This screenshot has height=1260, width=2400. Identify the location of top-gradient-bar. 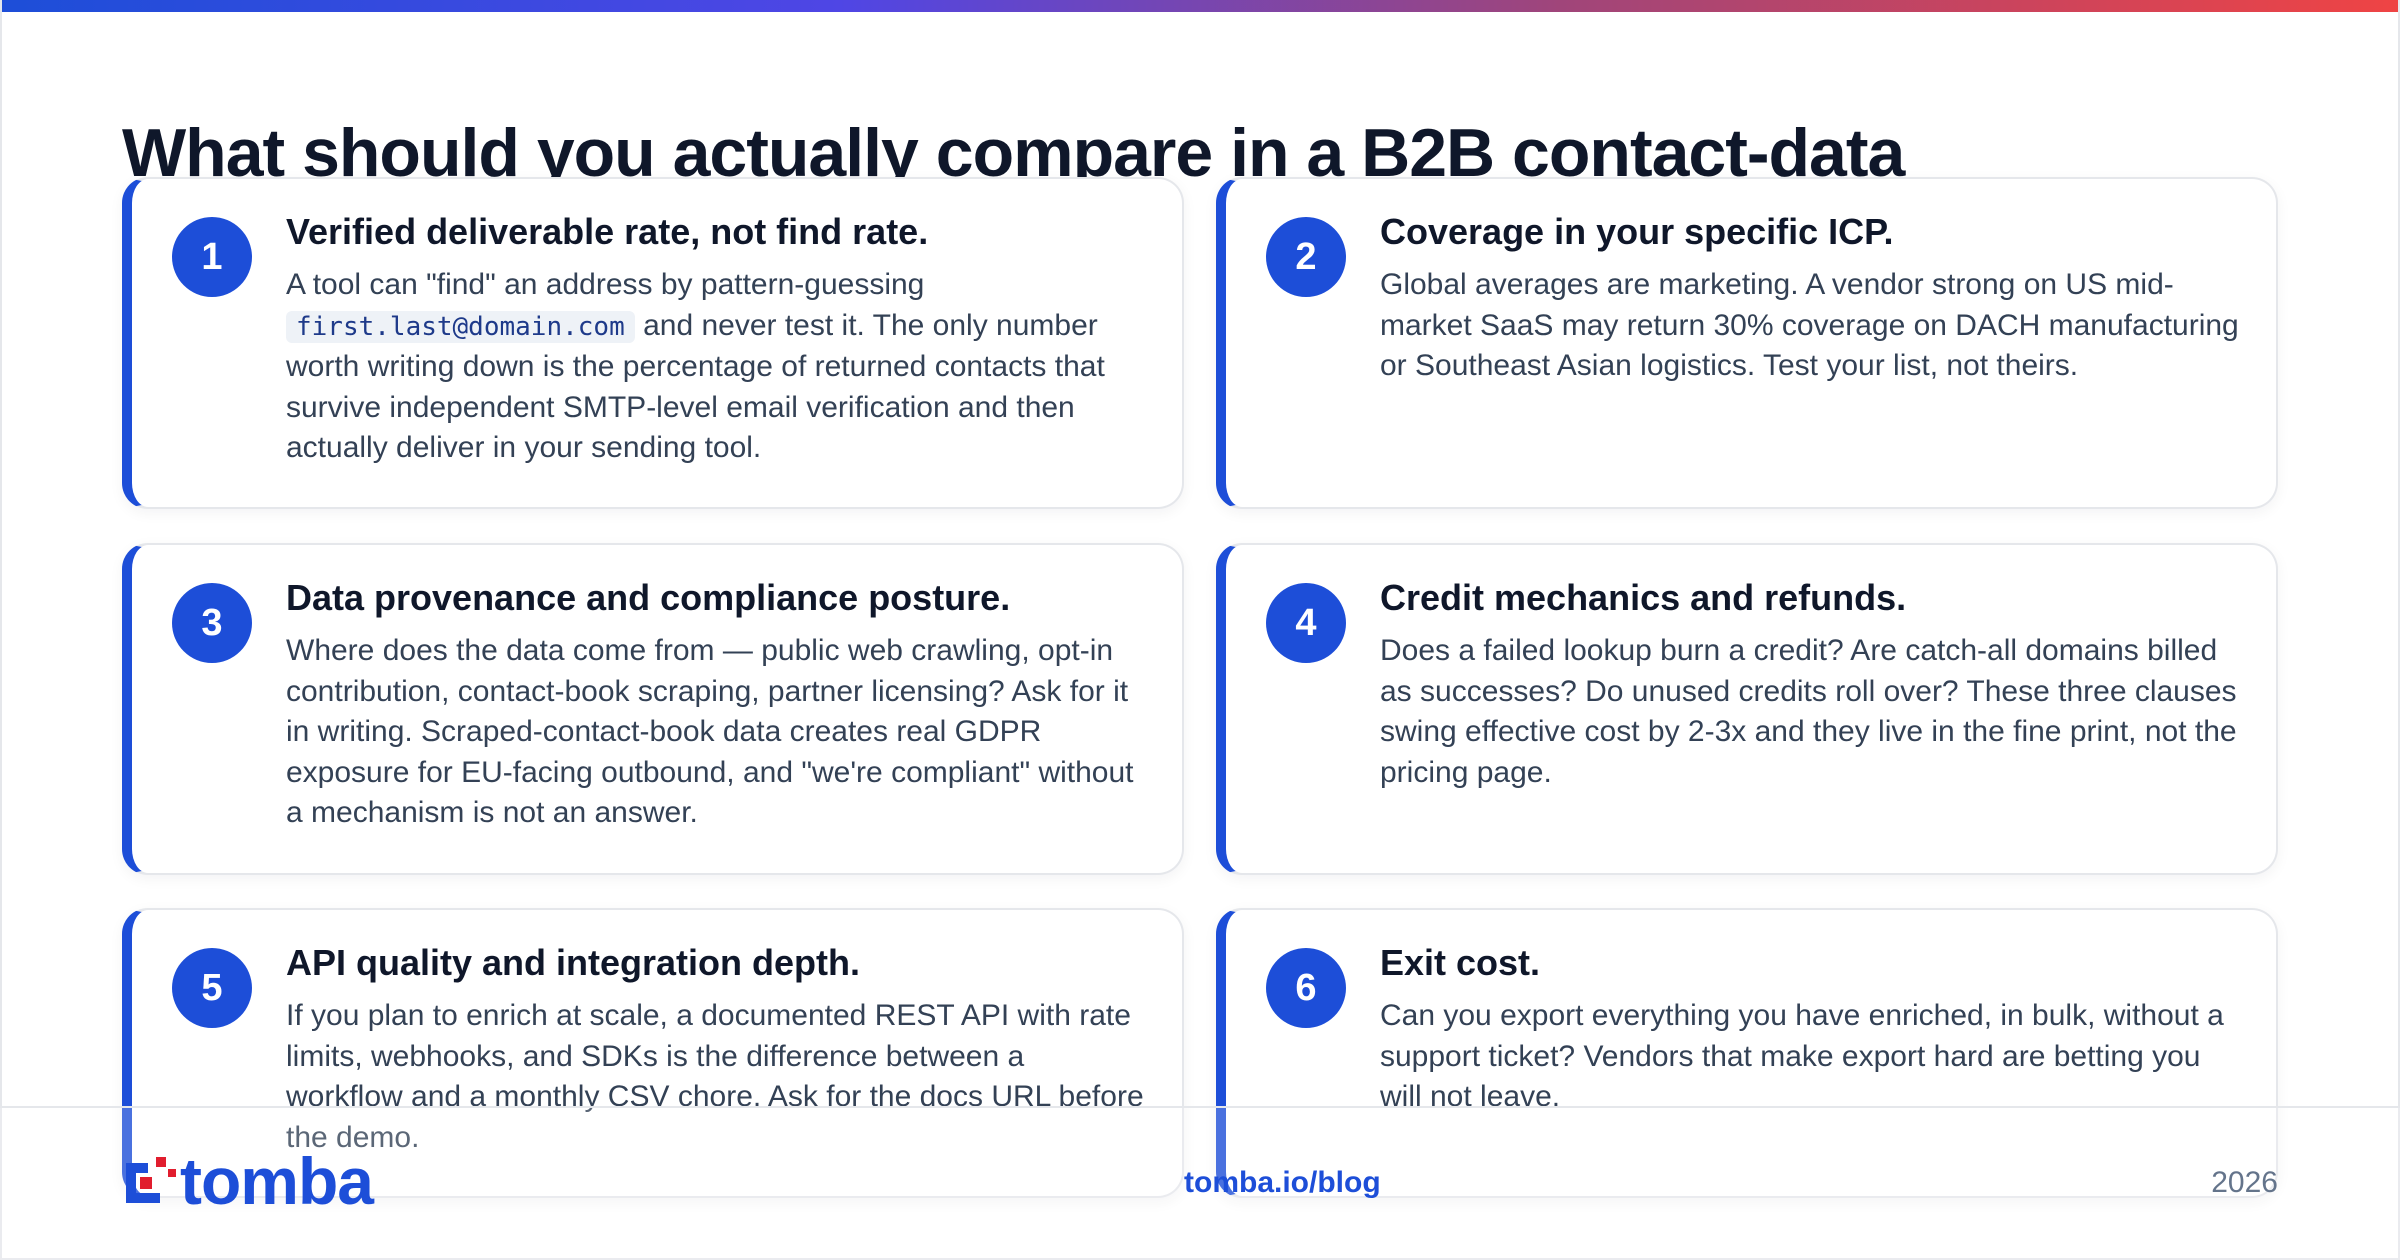
(1200, 6).